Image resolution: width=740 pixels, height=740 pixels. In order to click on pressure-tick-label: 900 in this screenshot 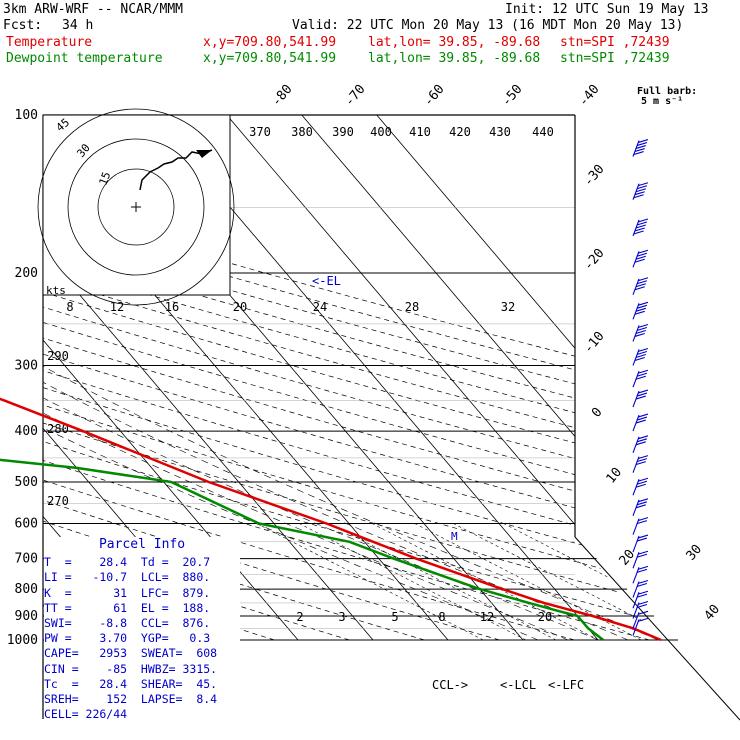, I will do `click(26, 616)`.